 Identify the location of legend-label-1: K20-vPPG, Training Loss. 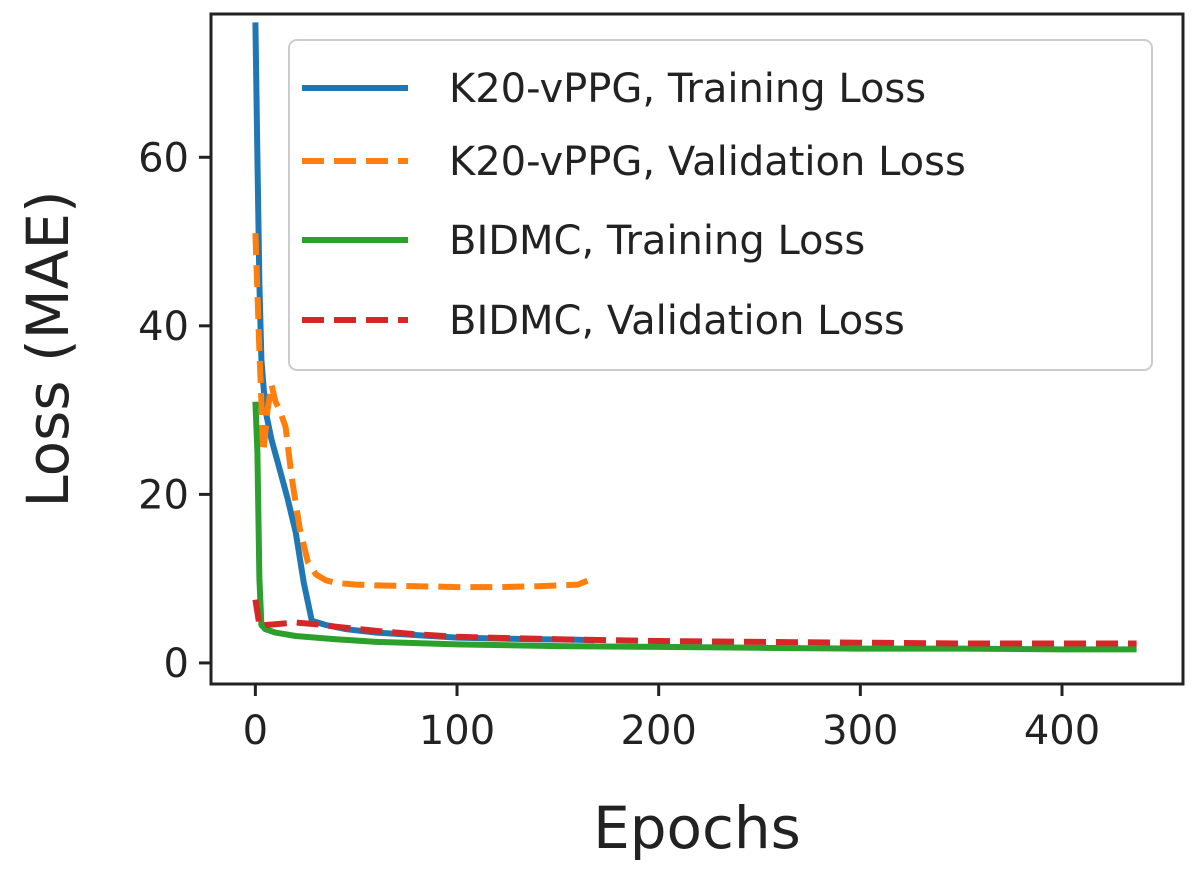
(687, 89).